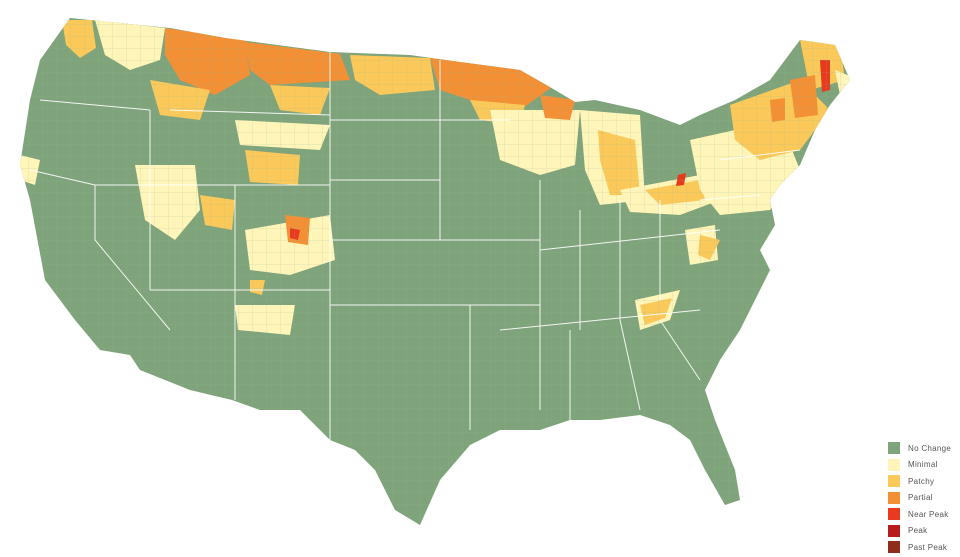 The height and width of the screenshot is (557, 960). Describe the element at coordinates (918, 531) in the screenshot. I see `legend-label: Peak` at that location.